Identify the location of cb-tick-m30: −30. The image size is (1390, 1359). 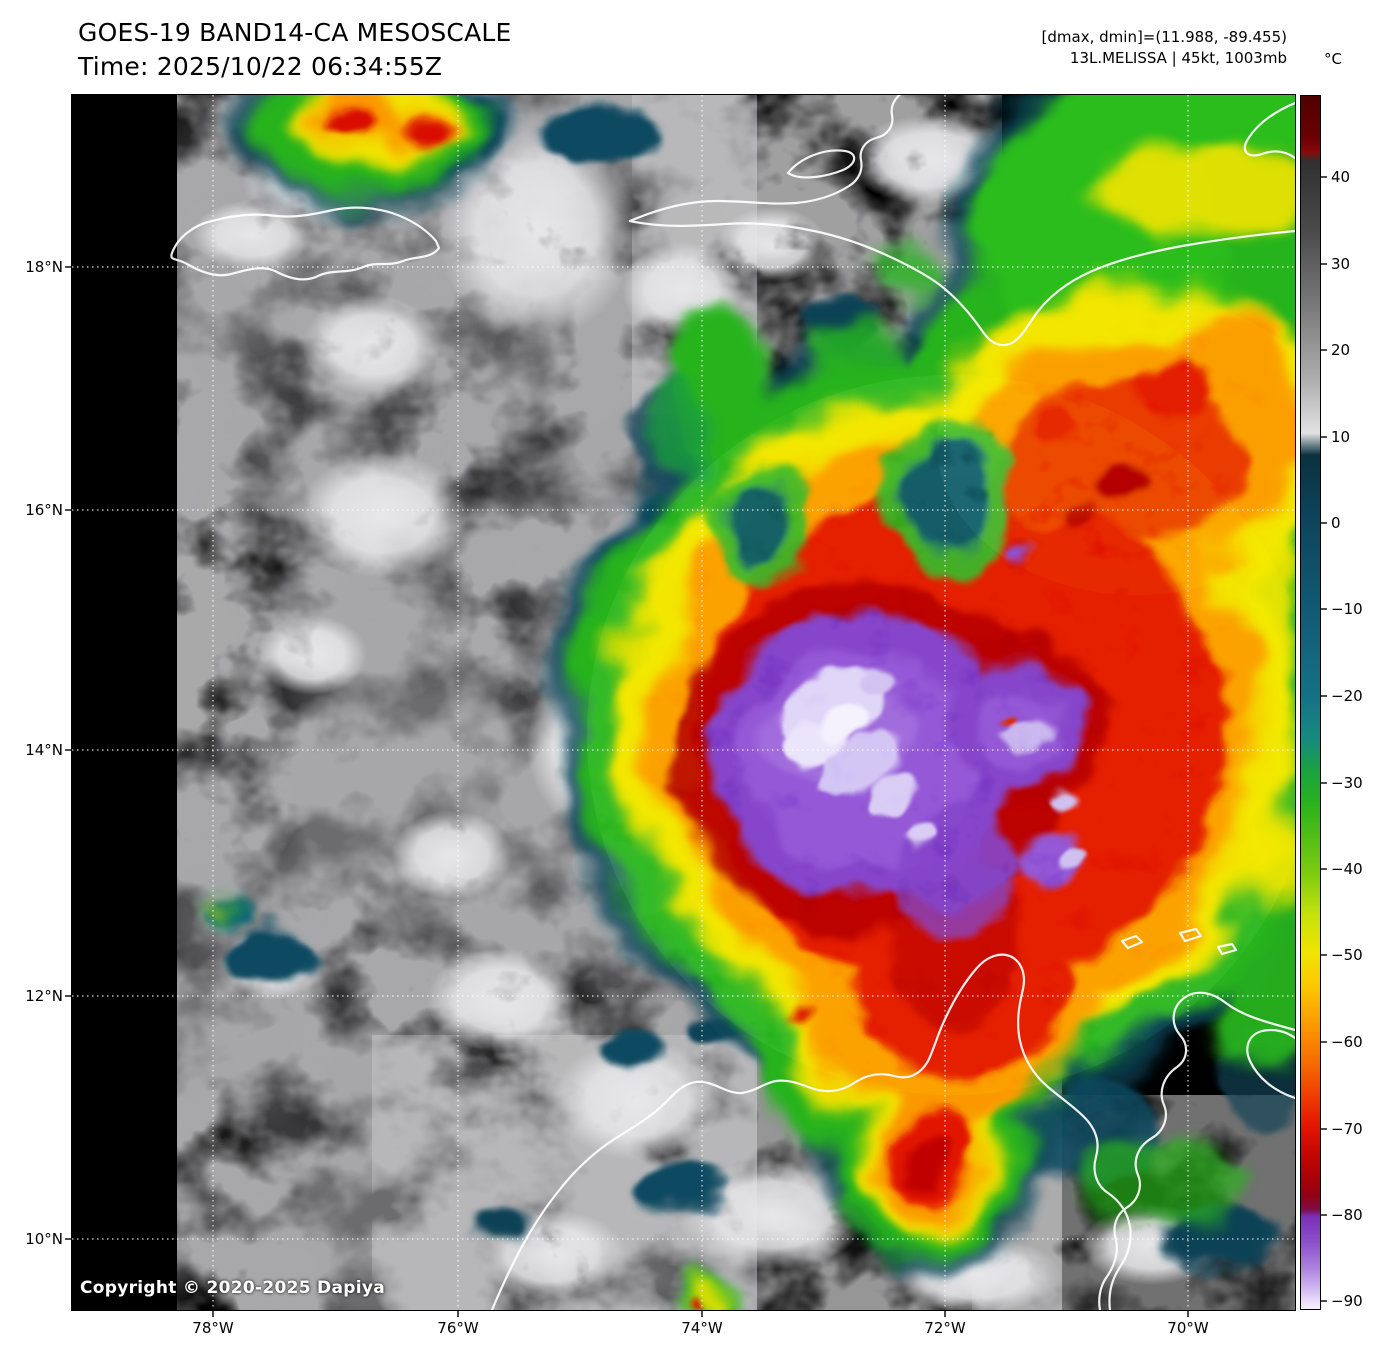
(1347, 783).